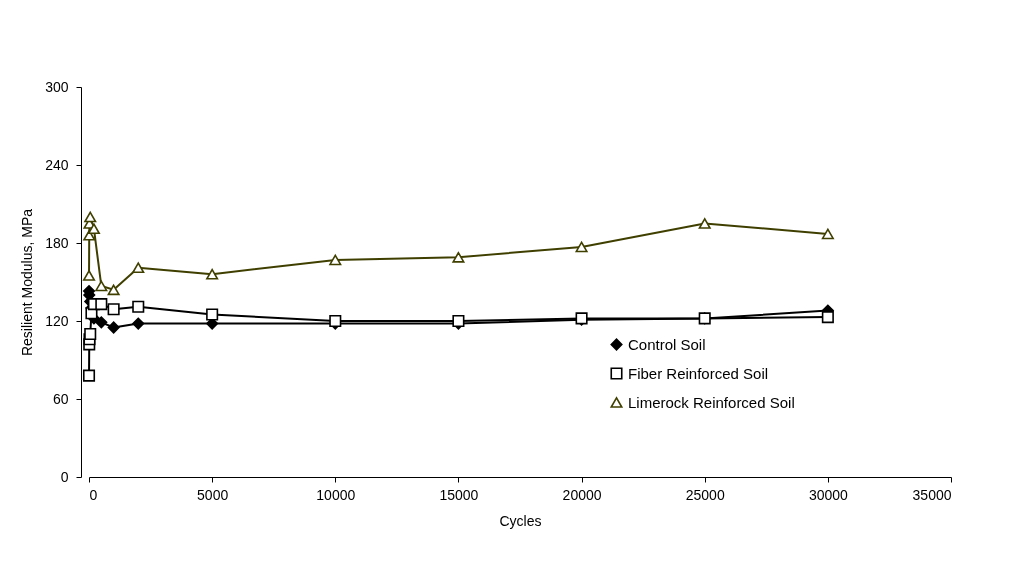 This screenshot has height=582, width=1023. I want to click on x-tick-label: 20000, so click(582, 494).